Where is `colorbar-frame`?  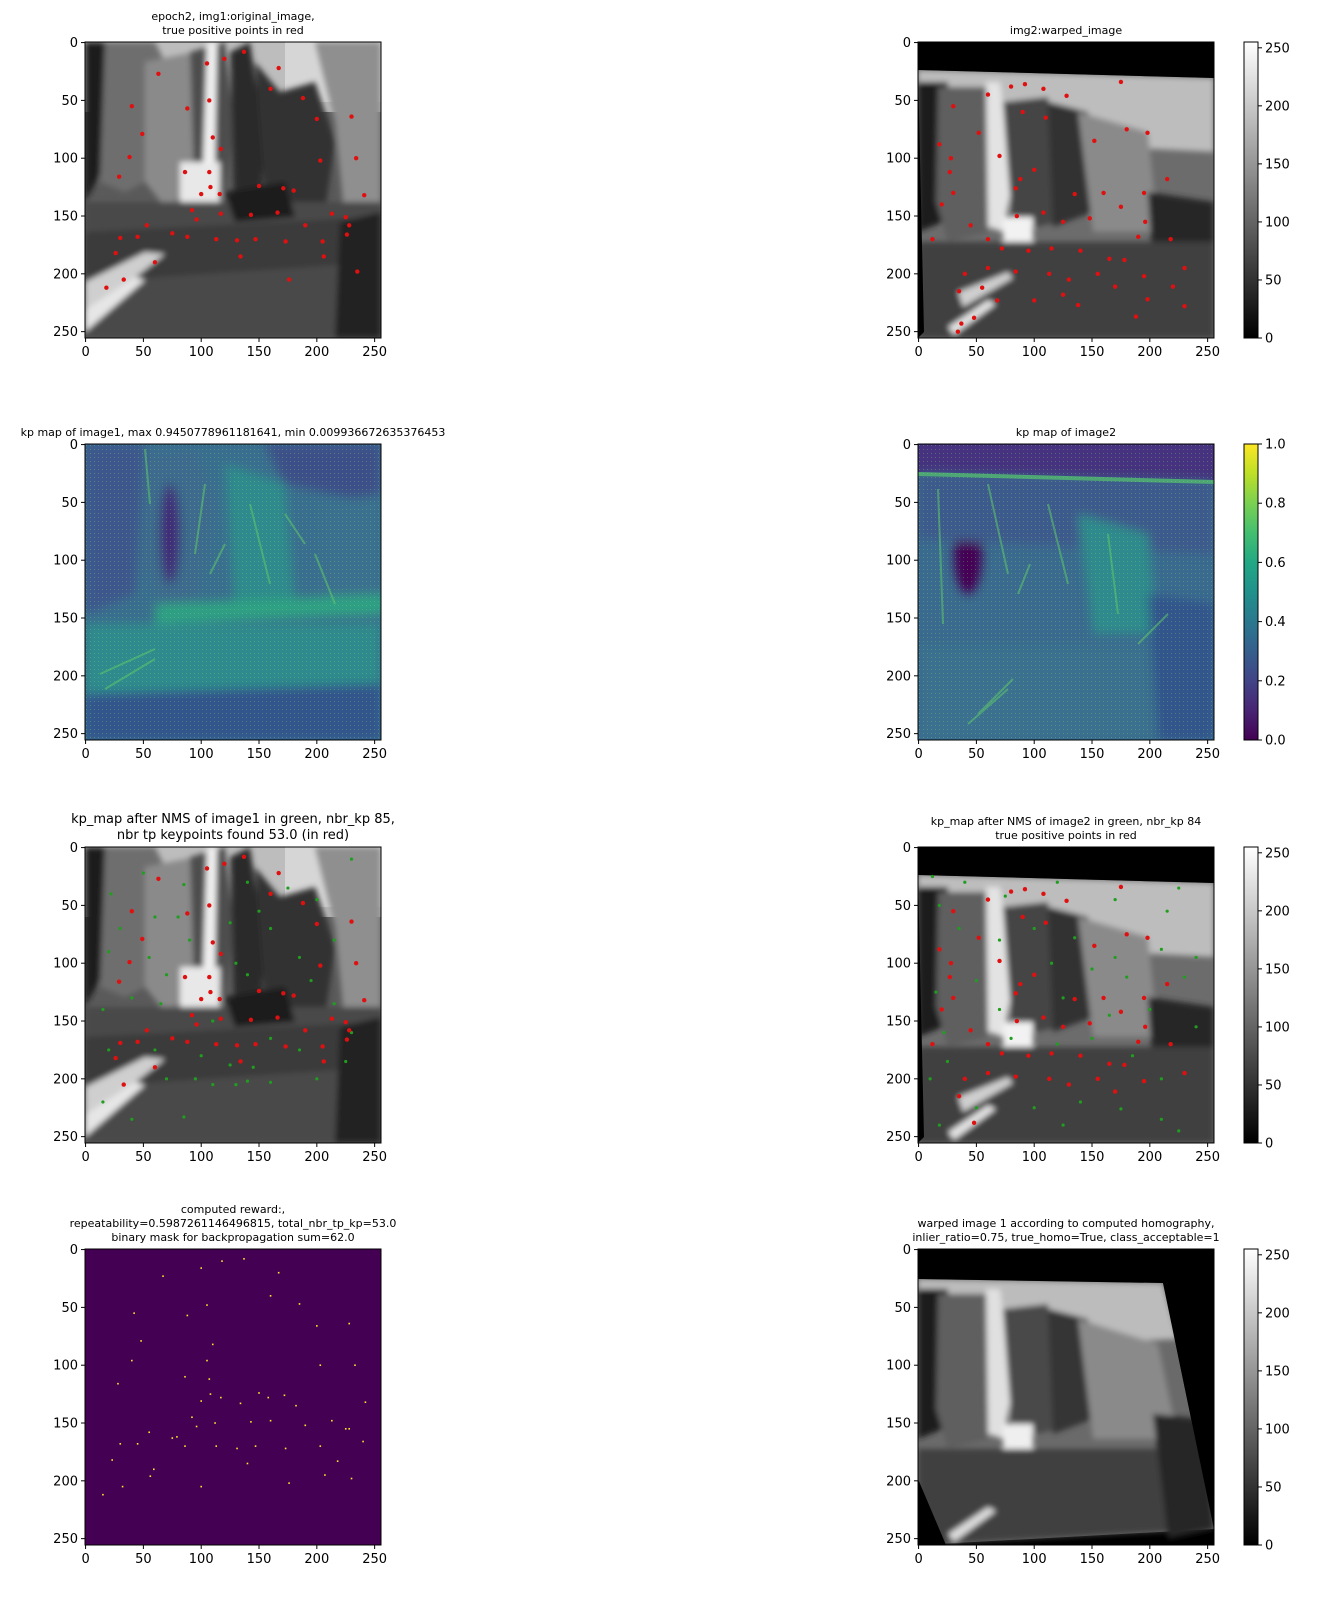
colorbar-frame is located at coordinates (1251, 1397).